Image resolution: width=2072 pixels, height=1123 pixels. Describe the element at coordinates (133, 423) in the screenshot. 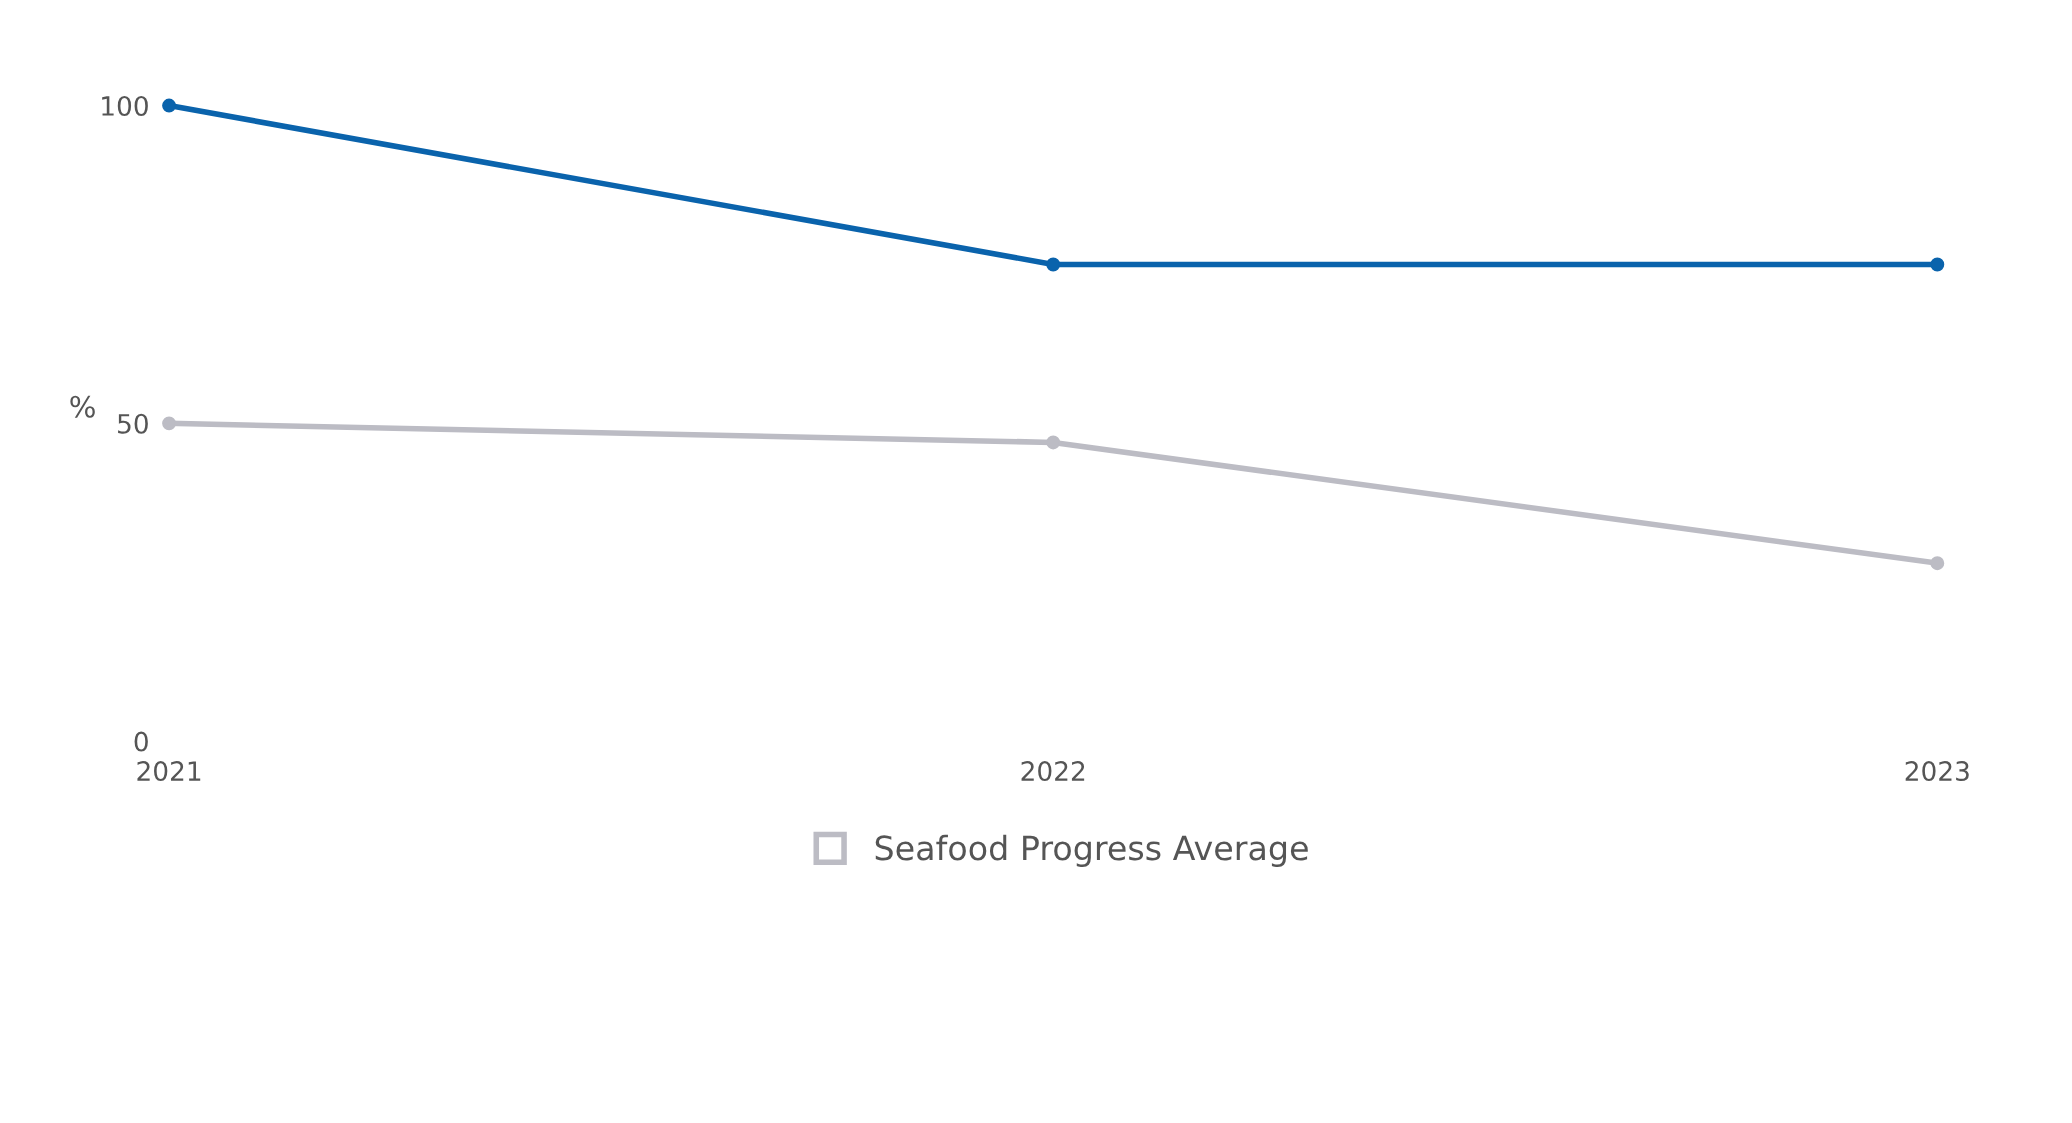

I see `y-tick-label: 50` at that location.